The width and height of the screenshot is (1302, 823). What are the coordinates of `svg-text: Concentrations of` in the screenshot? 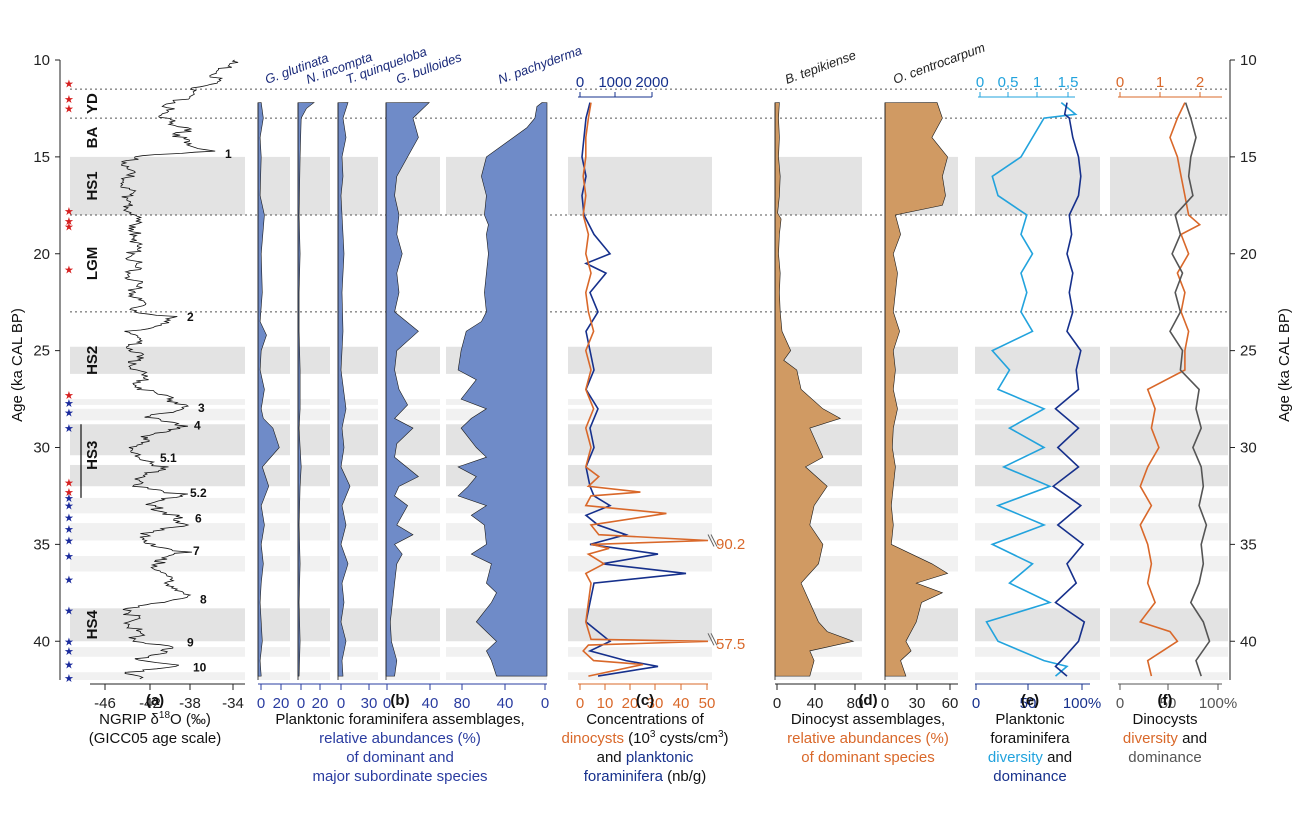 It's located at (645, 719).